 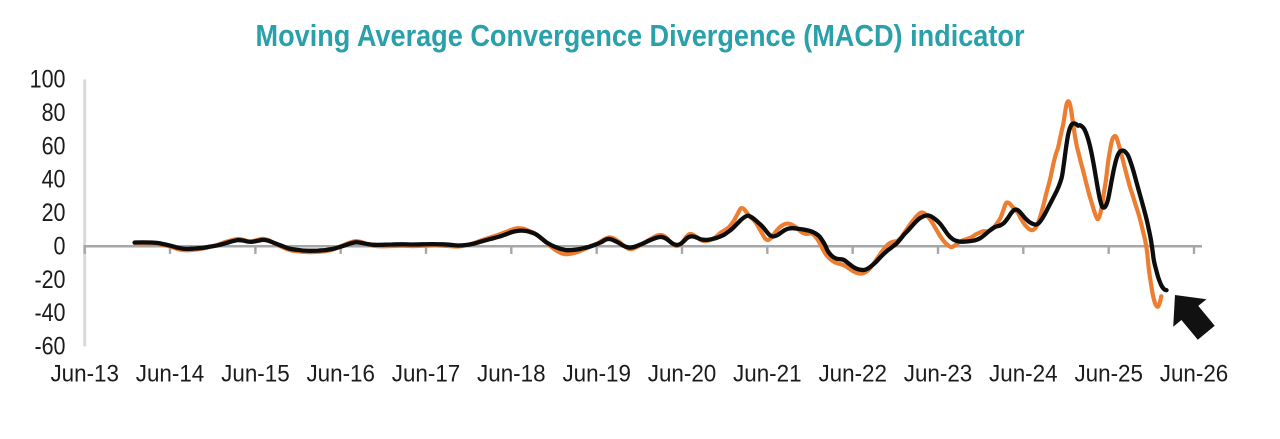 I want to click on svg-text: Jun-24, so click(x=1023, y=373).